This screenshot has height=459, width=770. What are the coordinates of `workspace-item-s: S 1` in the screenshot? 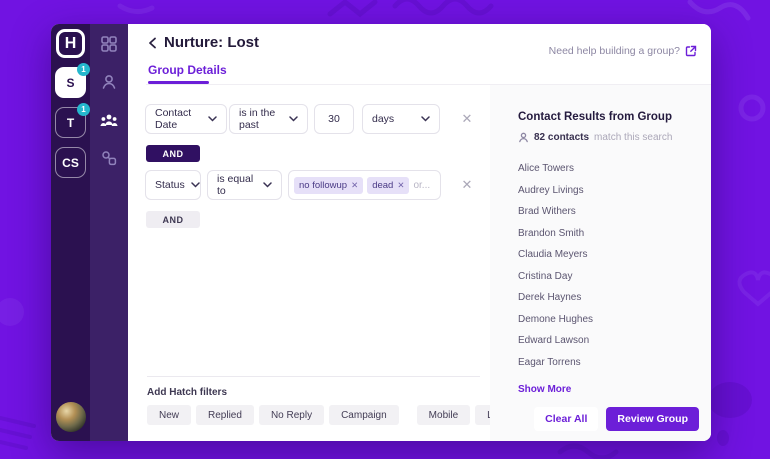 It's located at (72, 80).